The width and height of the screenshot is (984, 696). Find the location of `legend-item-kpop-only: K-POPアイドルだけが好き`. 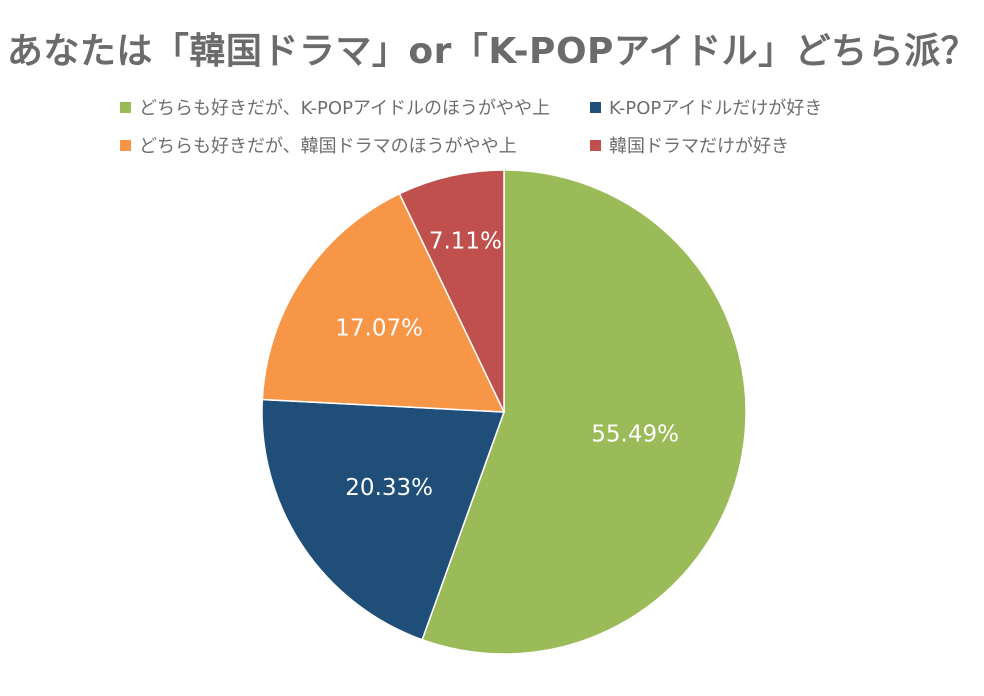

legend-item-kpop-only: K-POPアイドルだけが好き is located at coordinates (735, 107).